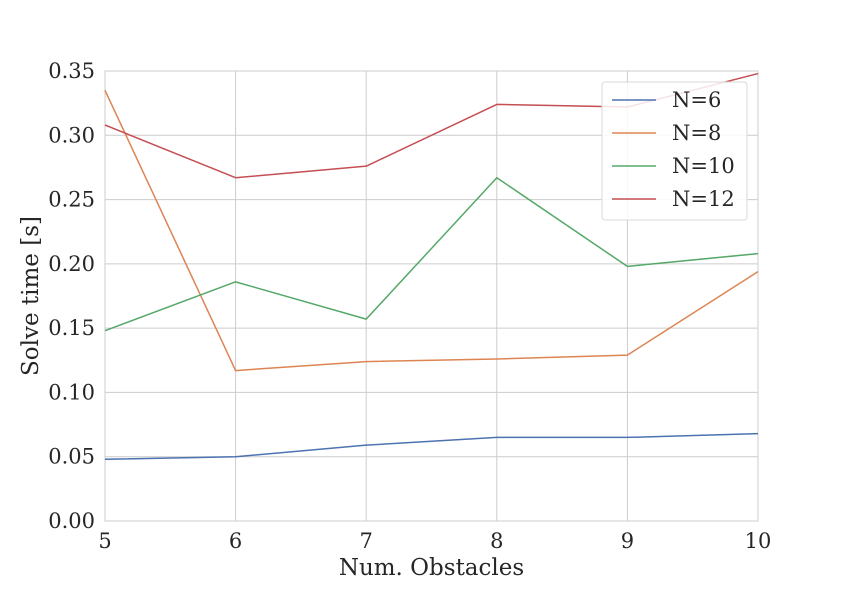 This screenshot has height=595, width=842. I want to click on x-tick-label: 6, so click(235, 541).